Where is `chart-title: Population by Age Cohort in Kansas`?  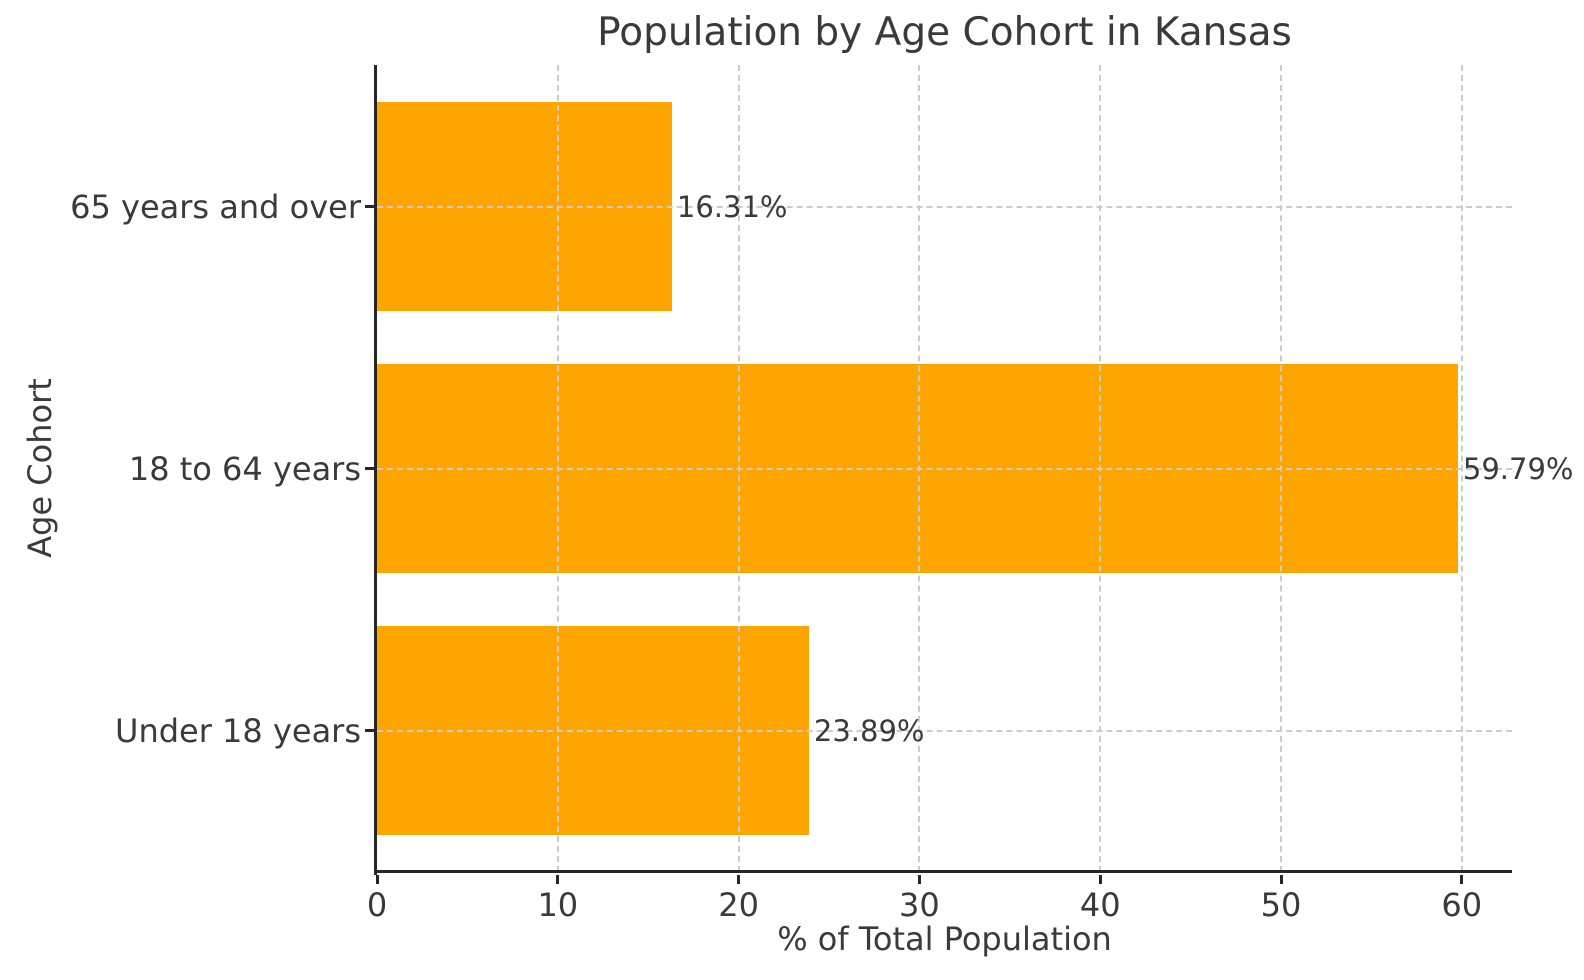 chart-title: Population by Age Cohort in Kansas is located at coordinates (944, 32).